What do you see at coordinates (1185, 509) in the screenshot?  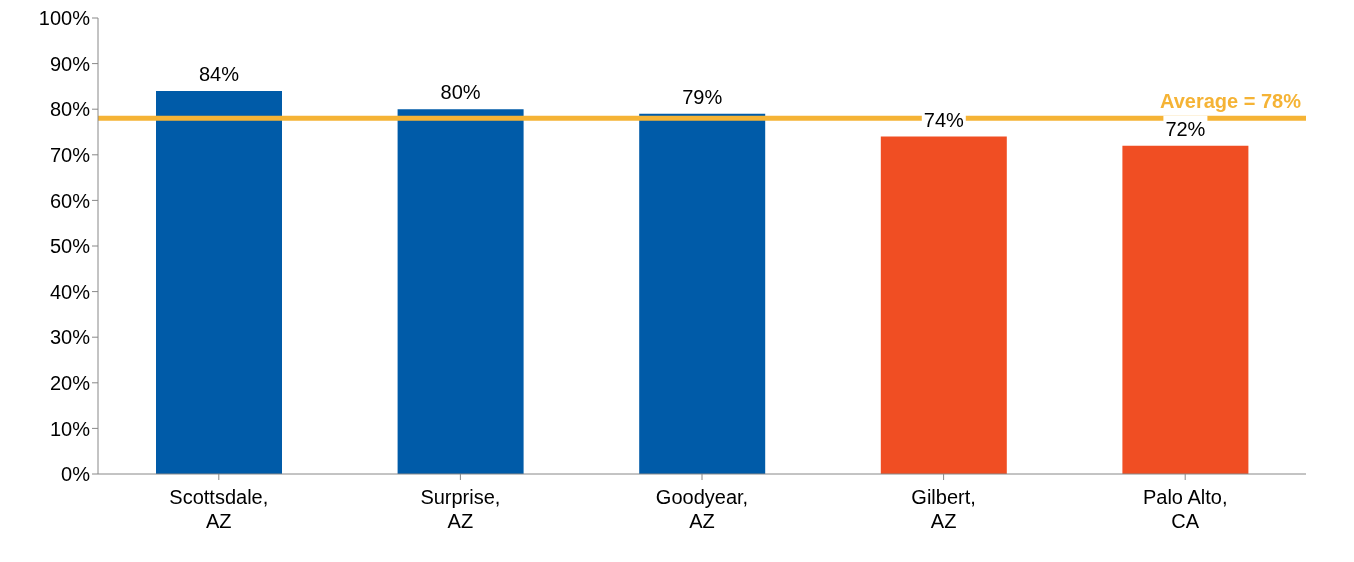 I see `x-tick-label: Palo Alto, CA` at bounding box center [1185, 509].